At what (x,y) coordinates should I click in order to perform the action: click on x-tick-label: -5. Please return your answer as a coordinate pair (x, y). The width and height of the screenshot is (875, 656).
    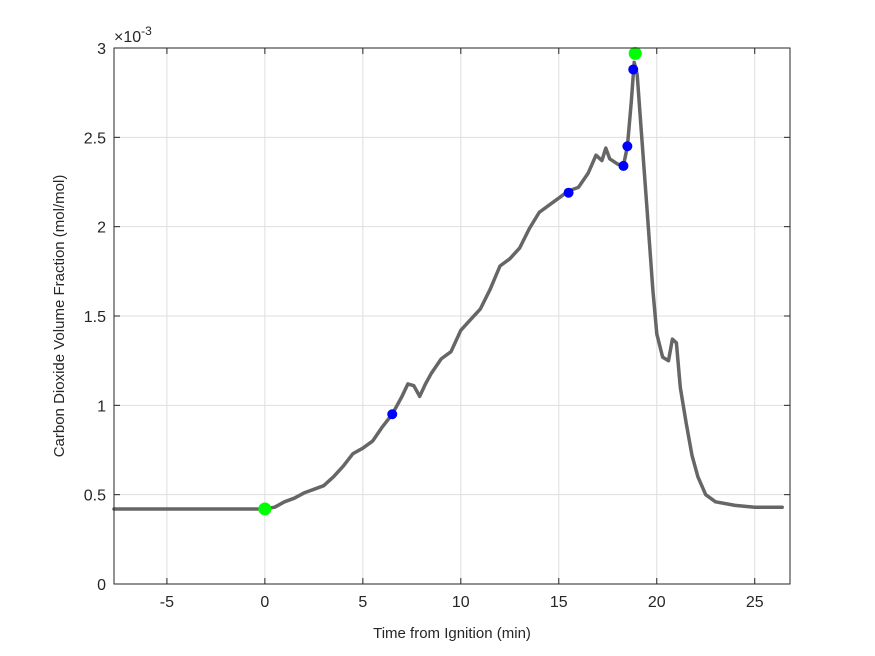
    Looking at the image, I should click on (167, 602).